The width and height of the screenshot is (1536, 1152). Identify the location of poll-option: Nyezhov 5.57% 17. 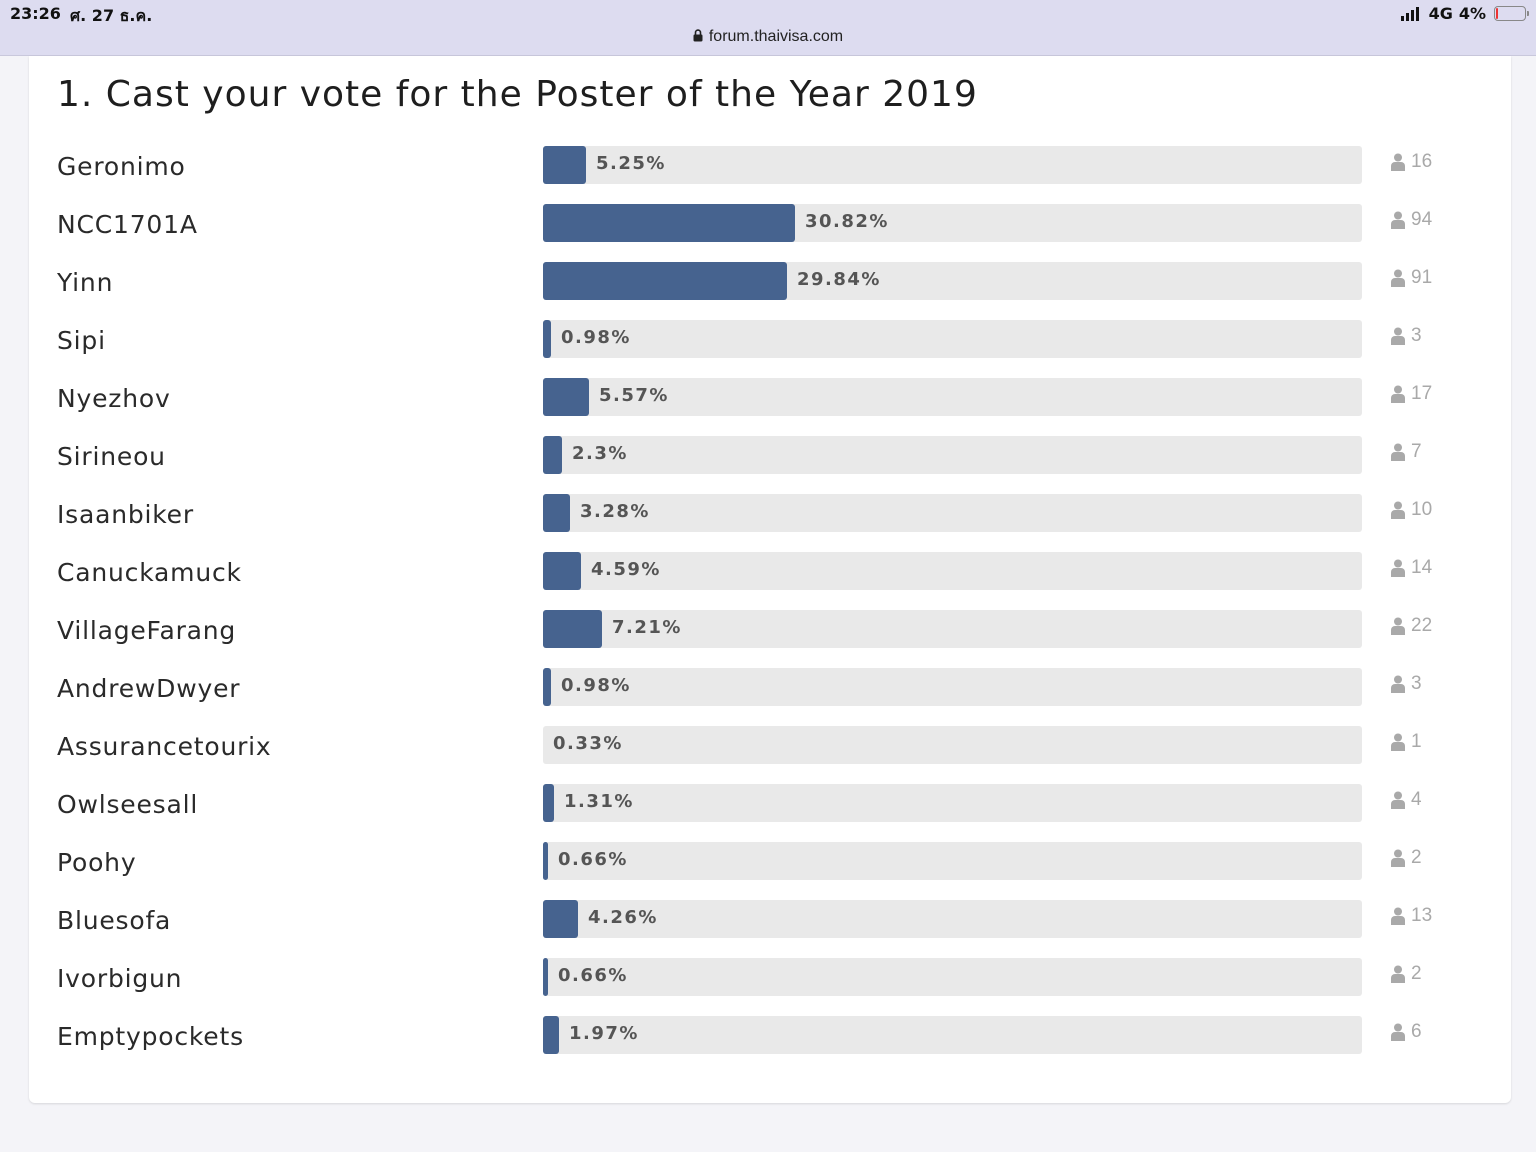
(770, 398).